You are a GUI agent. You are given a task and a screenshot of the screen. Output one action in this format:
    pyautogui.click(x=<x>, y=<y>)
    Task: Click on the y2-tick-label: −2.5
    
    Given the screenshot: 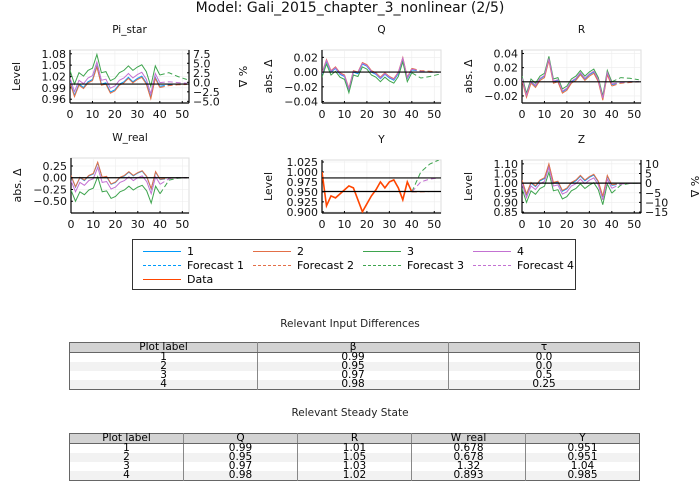 What is the action you would take?
    pyautogui.click(x=206, y=92)
    